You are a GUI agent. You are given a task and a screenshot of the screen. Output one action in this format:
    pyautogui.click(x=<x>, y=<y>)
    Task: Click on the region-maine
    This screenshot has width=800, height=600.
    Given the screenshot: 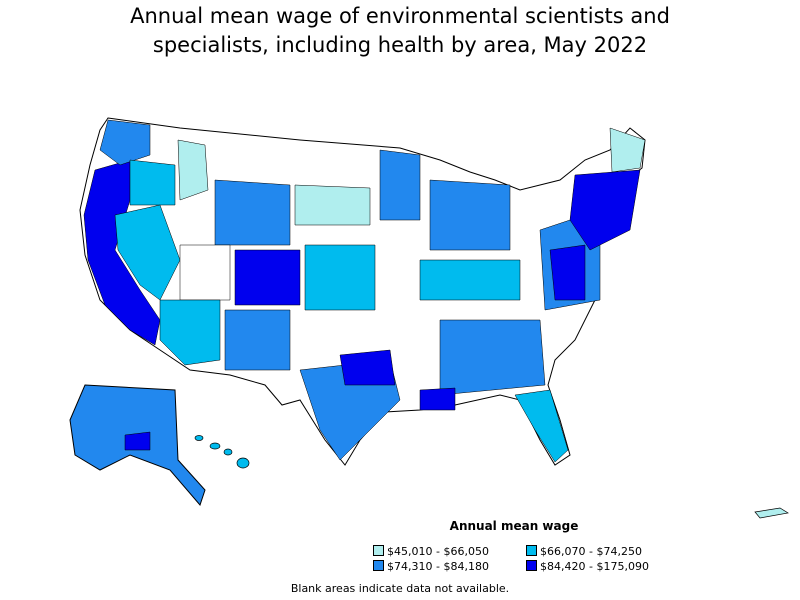 What is the action you would take?
    pyautogui.click(x=627, y=150)
    